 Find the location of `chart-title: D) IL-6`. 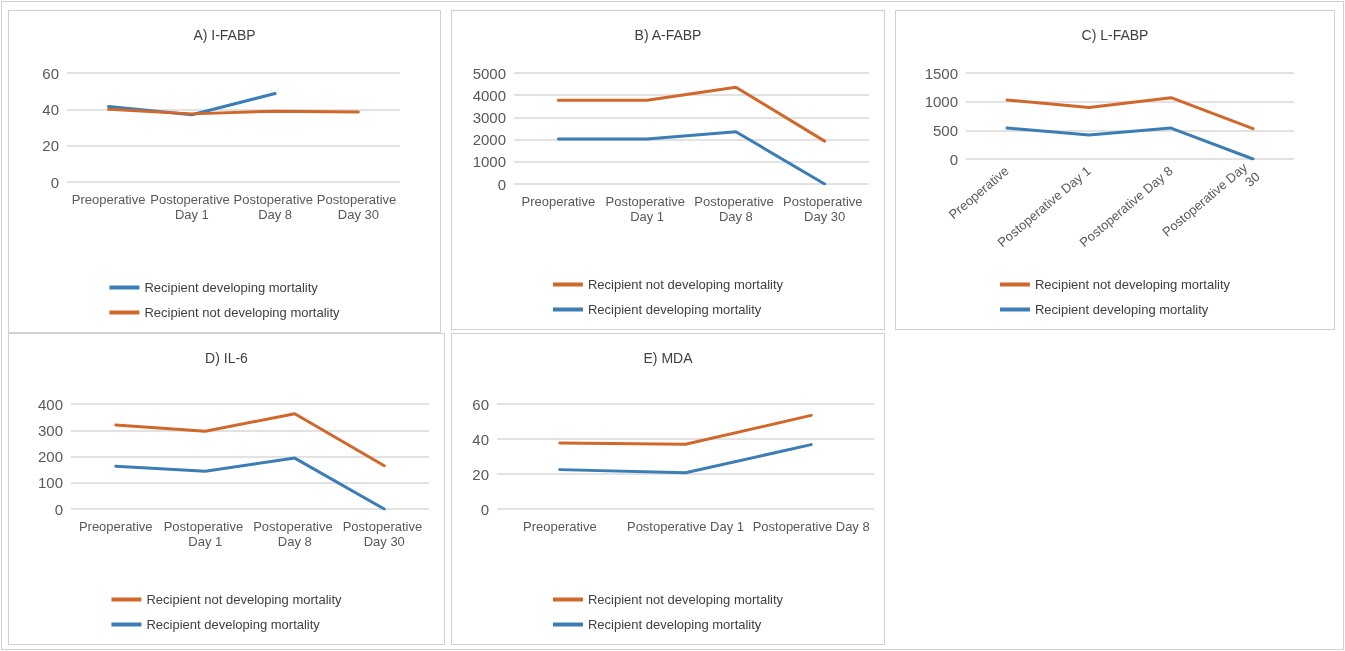

chart-title: D) IL-6 is located at coordinates (227, 358).